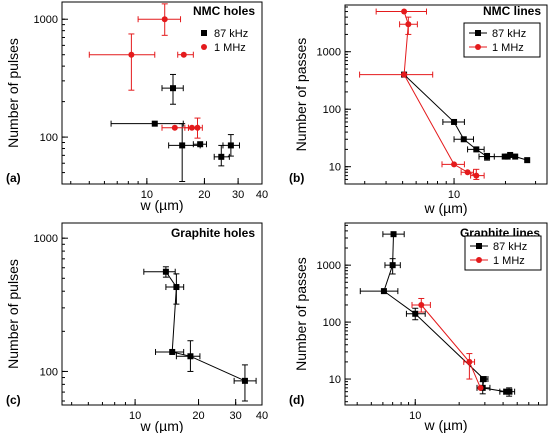 This screenshot has width=550, height=433. What do you see at coordinates (13, 178) in the screenshot?
I see `panel-letter: (a)` at bounding box center [13, 178].